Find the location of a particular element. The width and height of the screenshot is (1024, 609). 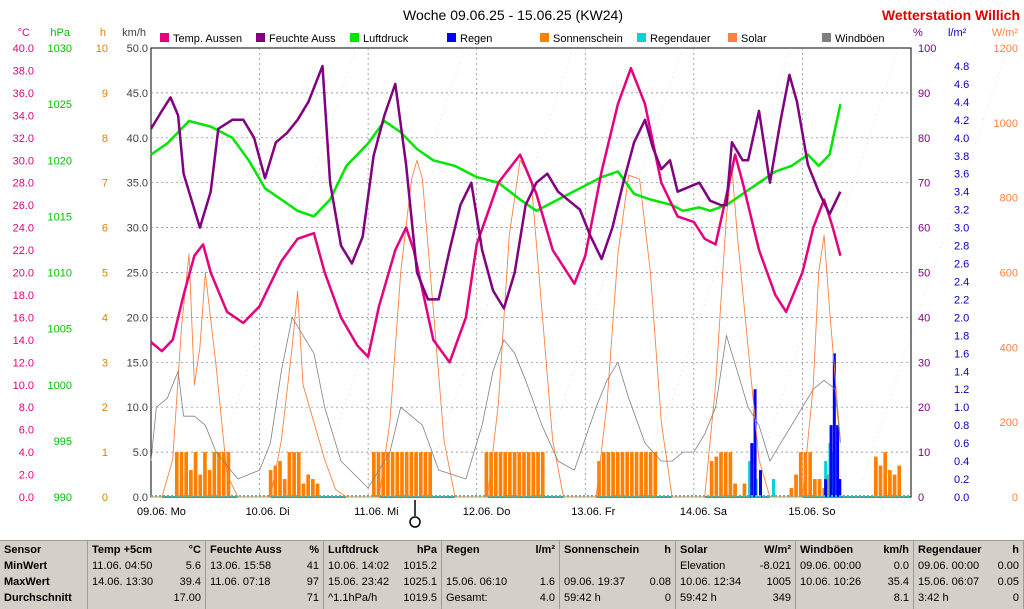

pressure-axis-tick: 995 is located at coordinates (63, 442).